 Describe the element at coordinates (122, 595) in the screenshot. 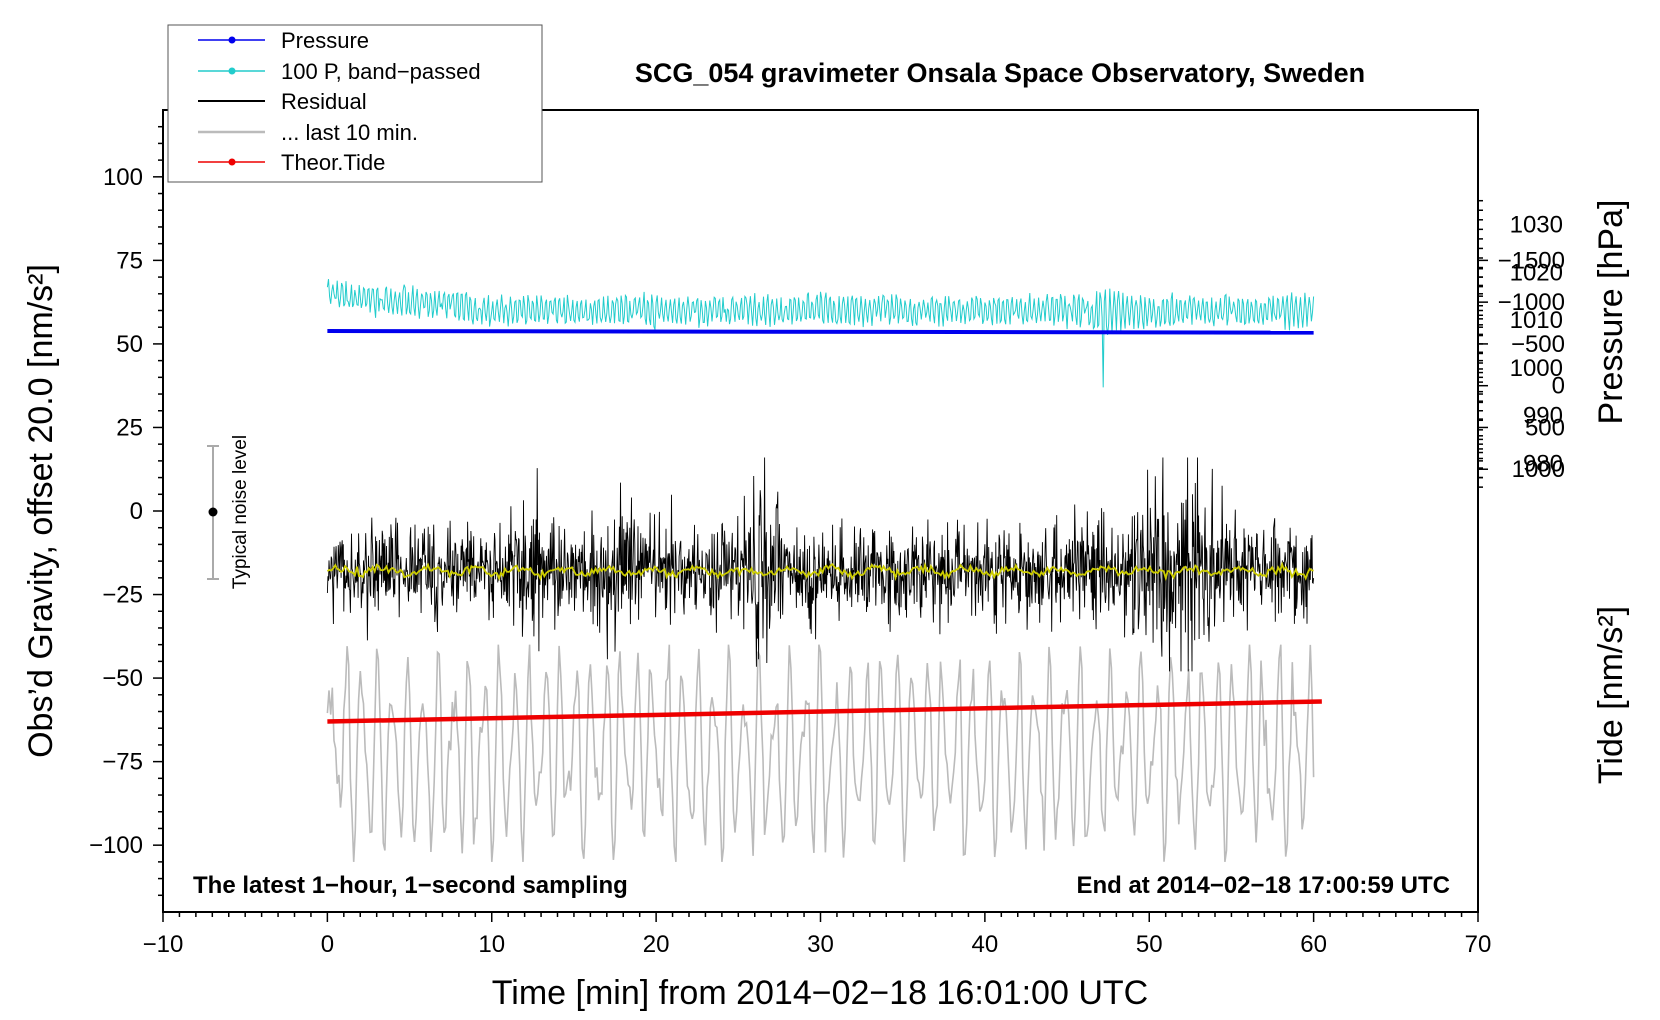

I see `y-tick-label: −25` at that location.